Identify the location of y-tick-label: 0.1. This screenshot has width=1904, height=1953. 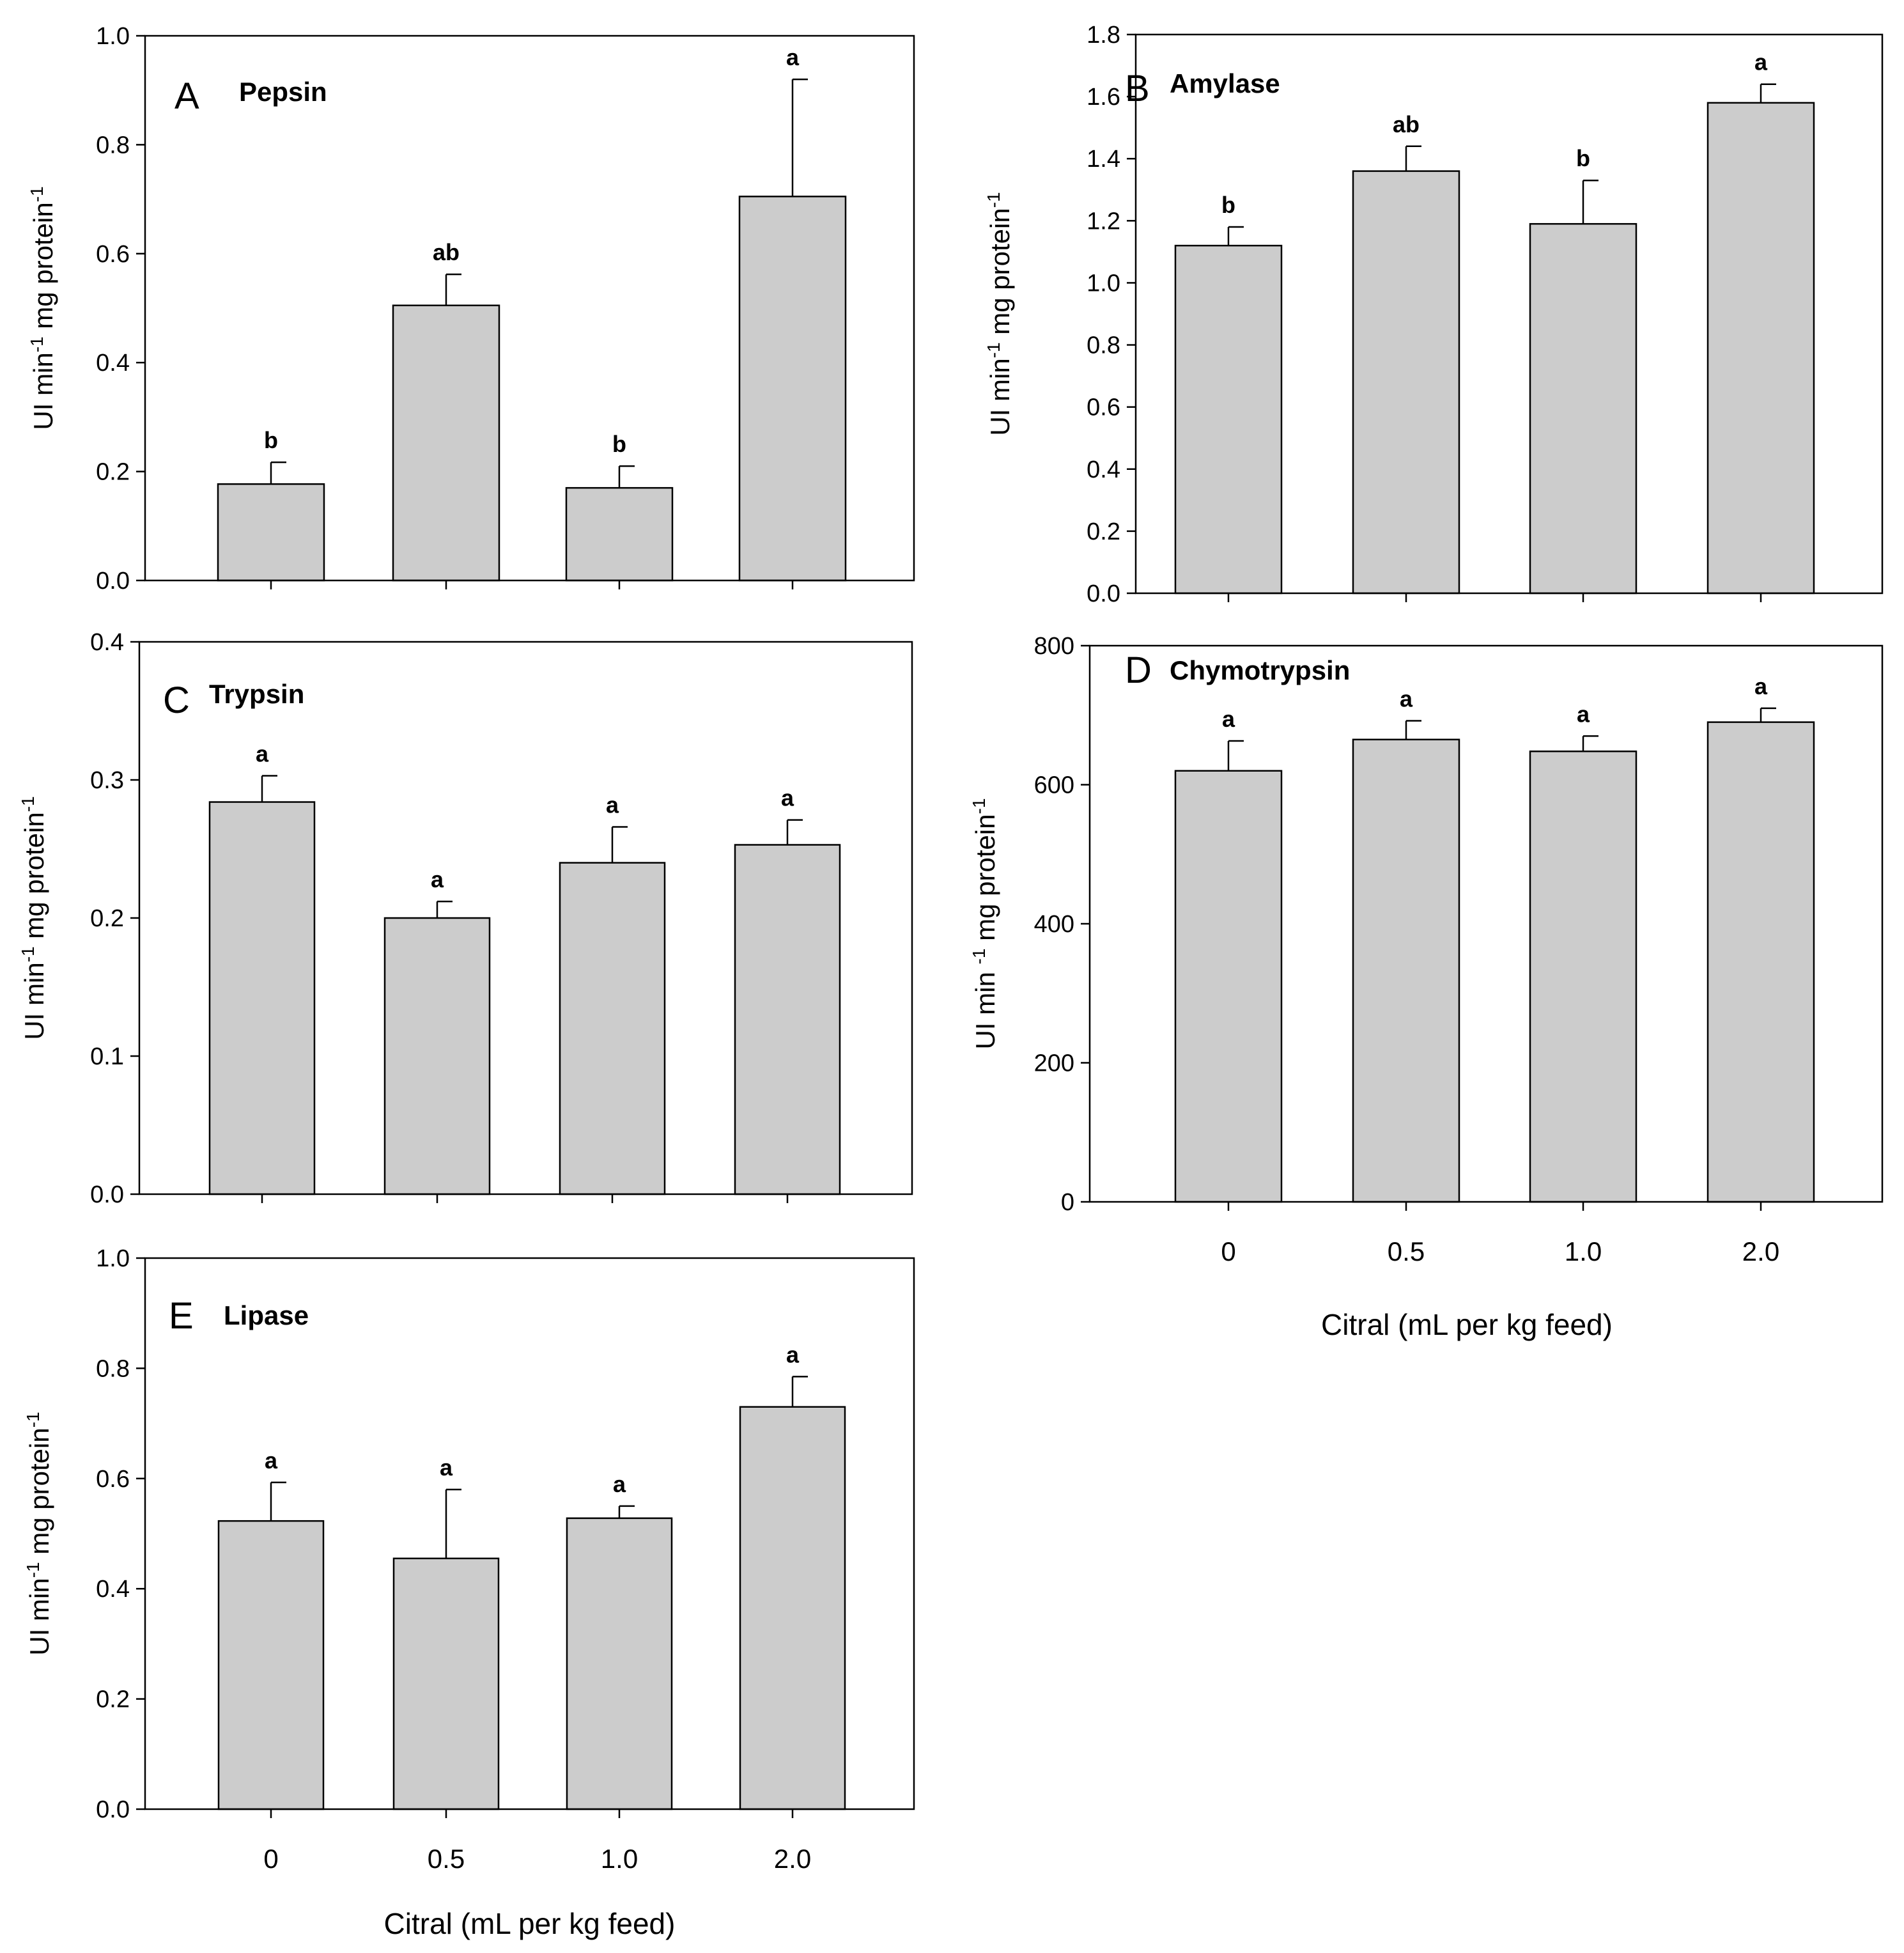
(107, 1056).